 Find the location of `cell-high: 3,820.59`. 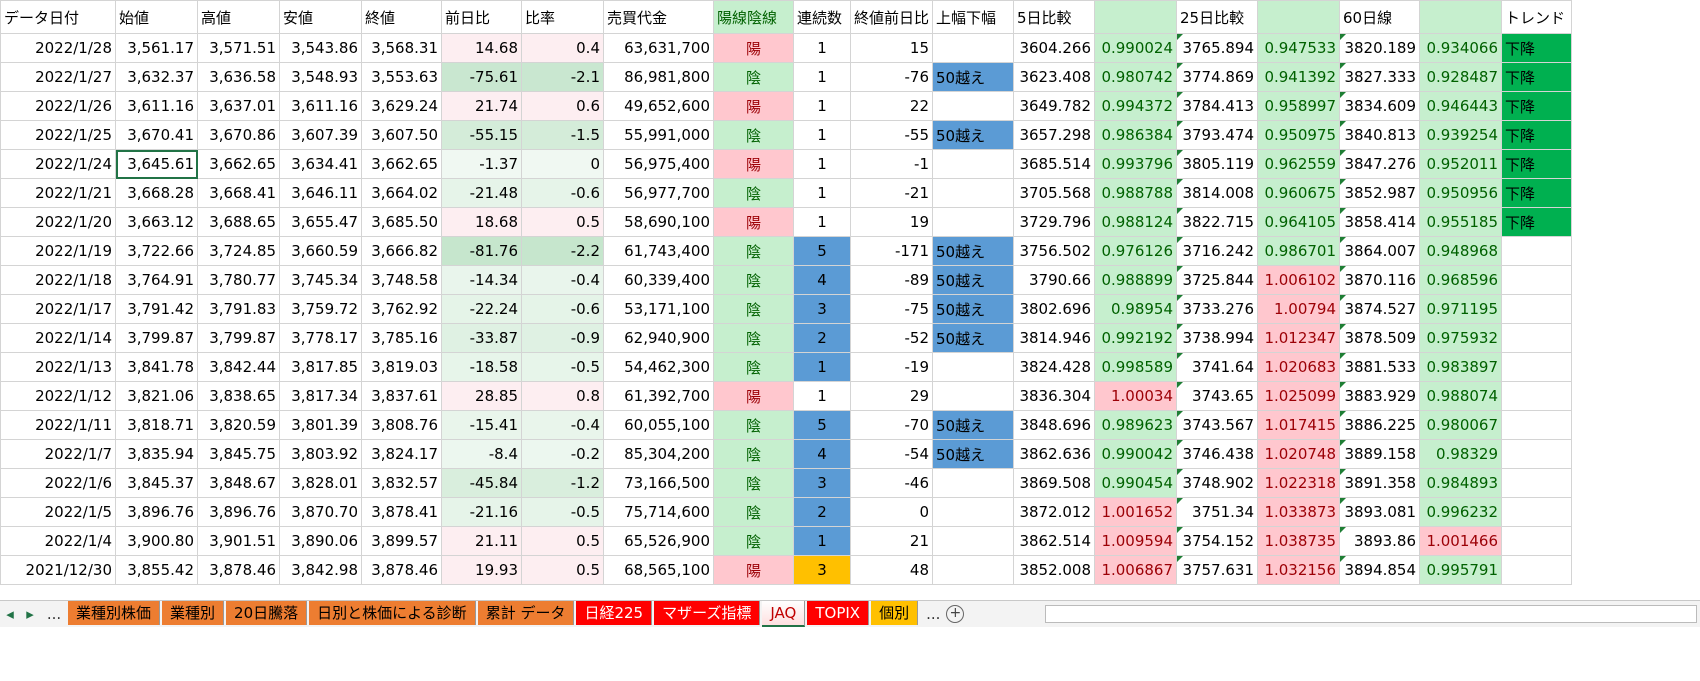

cell-high: 3,820.59 is located at coordinates (238, 425).